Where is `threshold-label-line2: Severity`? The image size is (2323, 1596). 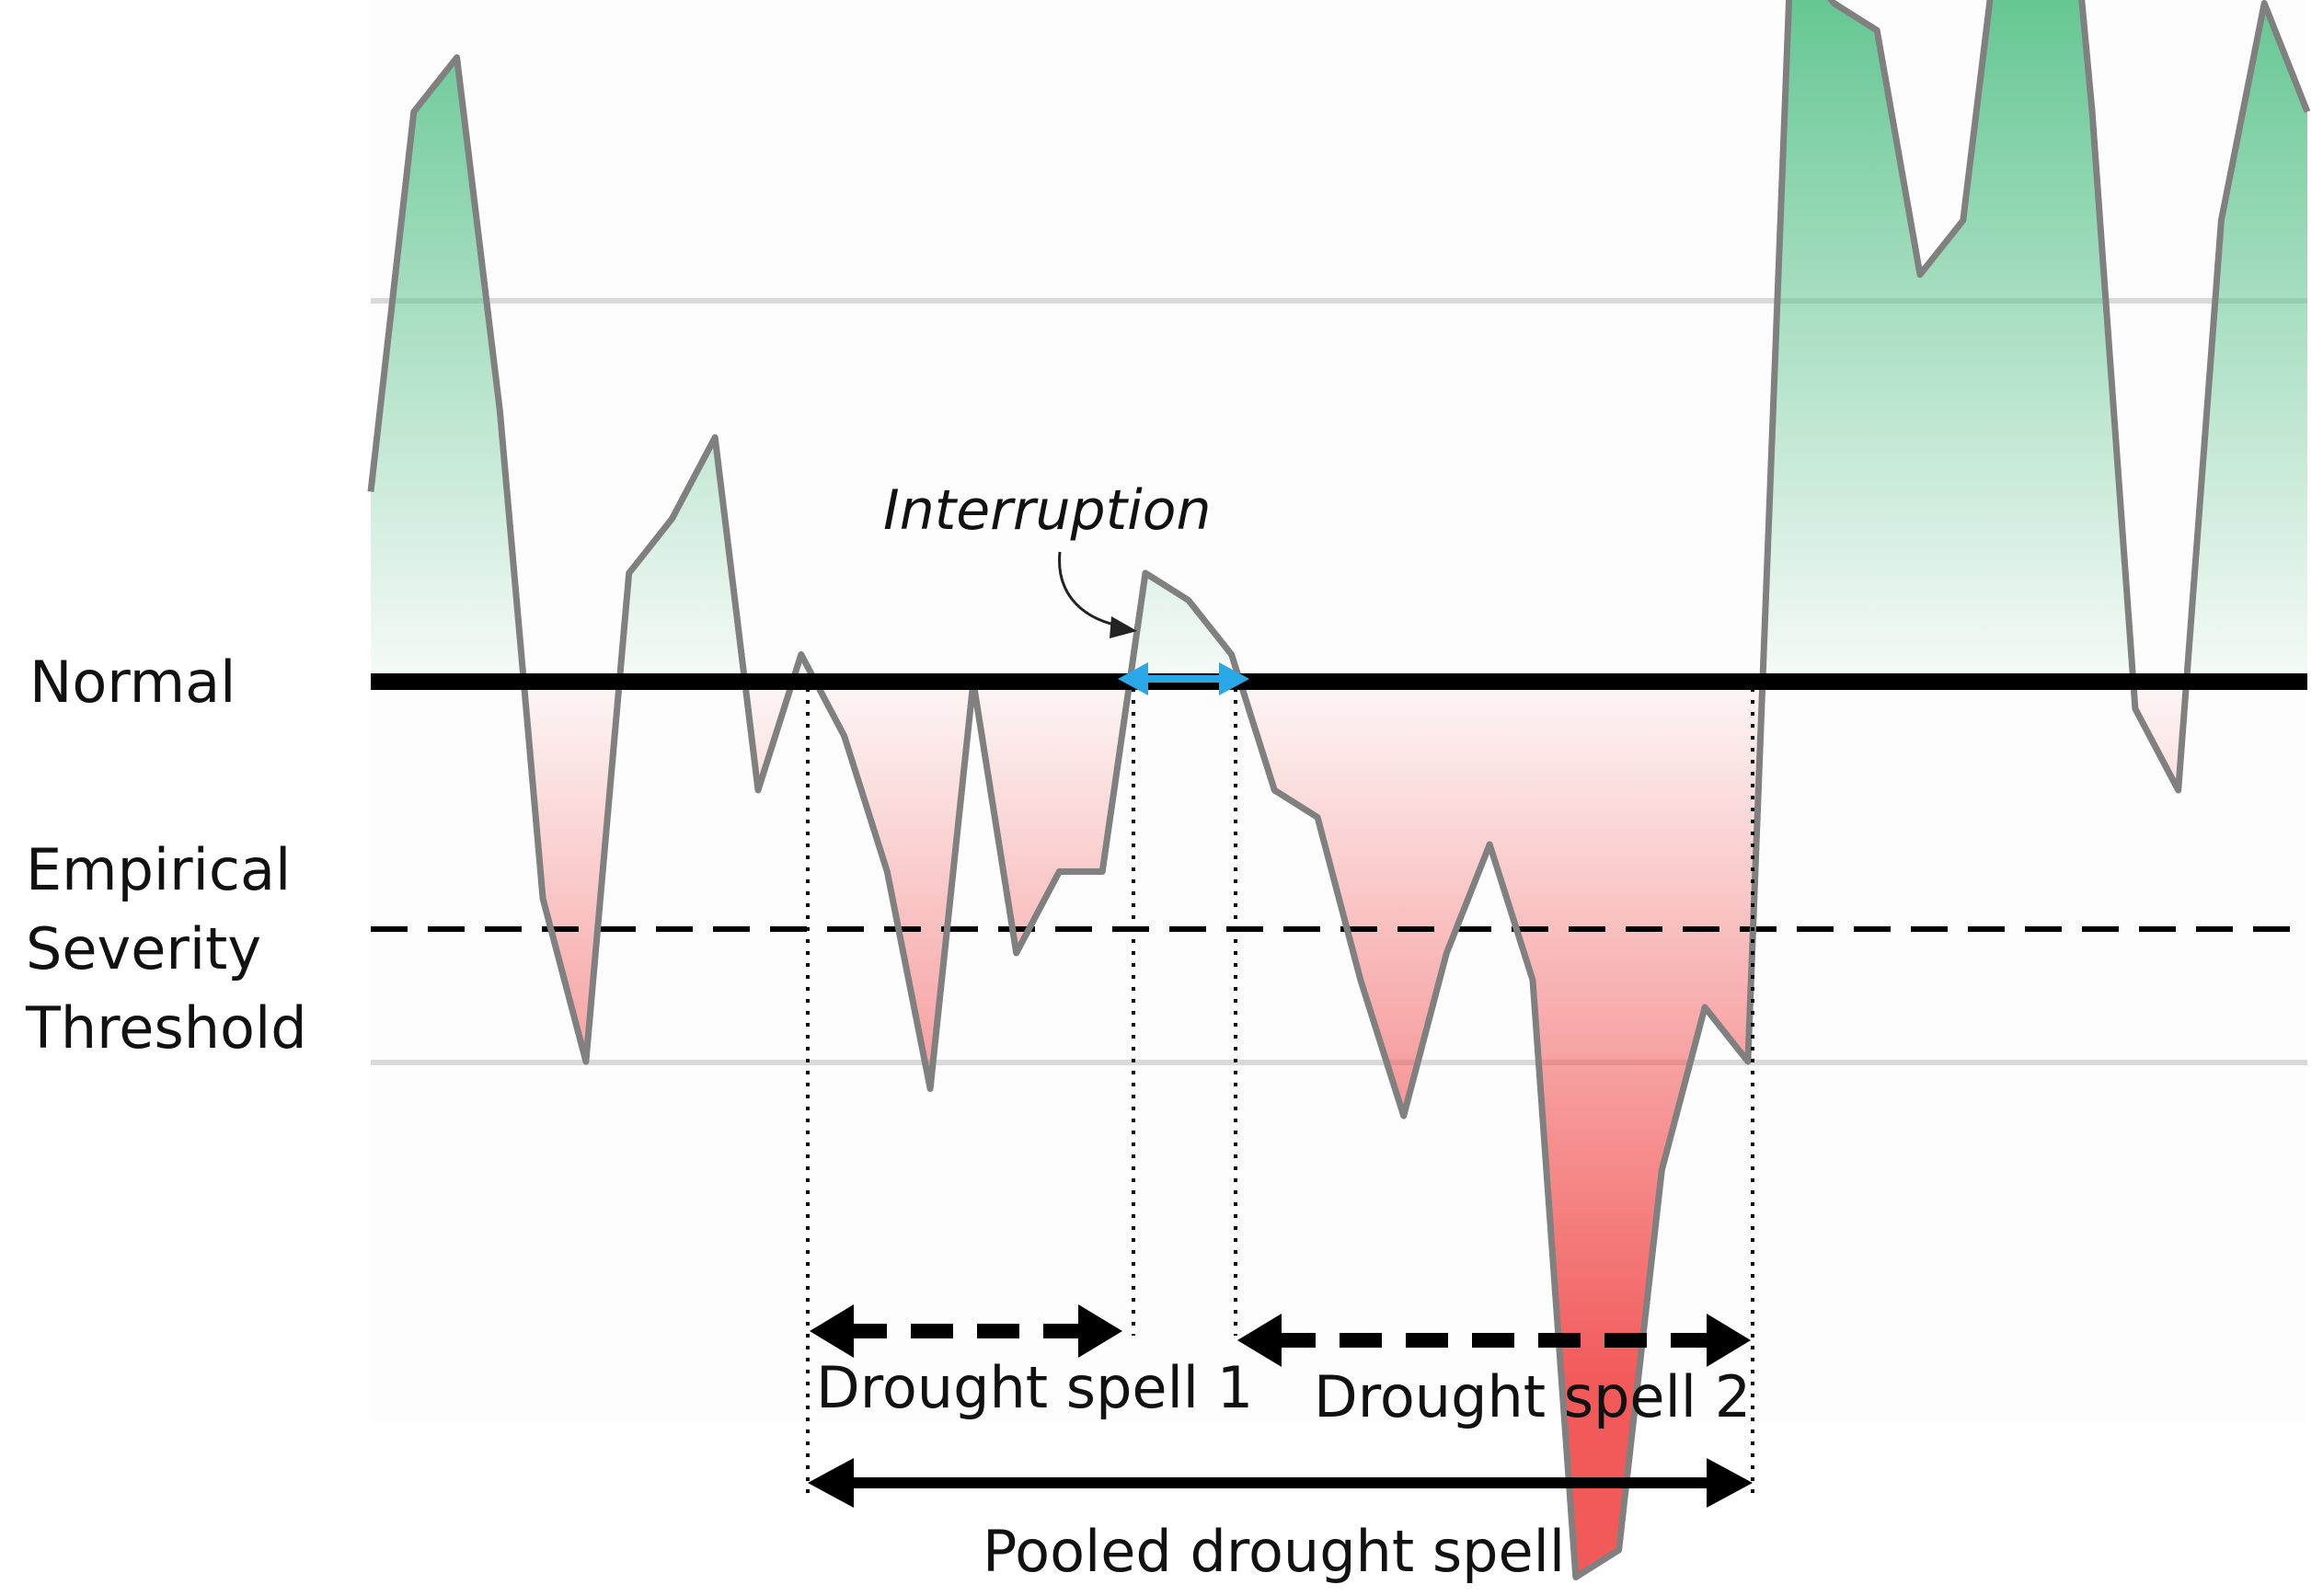
threshold-label-line2: Severity is located at coordinates (143, 949).